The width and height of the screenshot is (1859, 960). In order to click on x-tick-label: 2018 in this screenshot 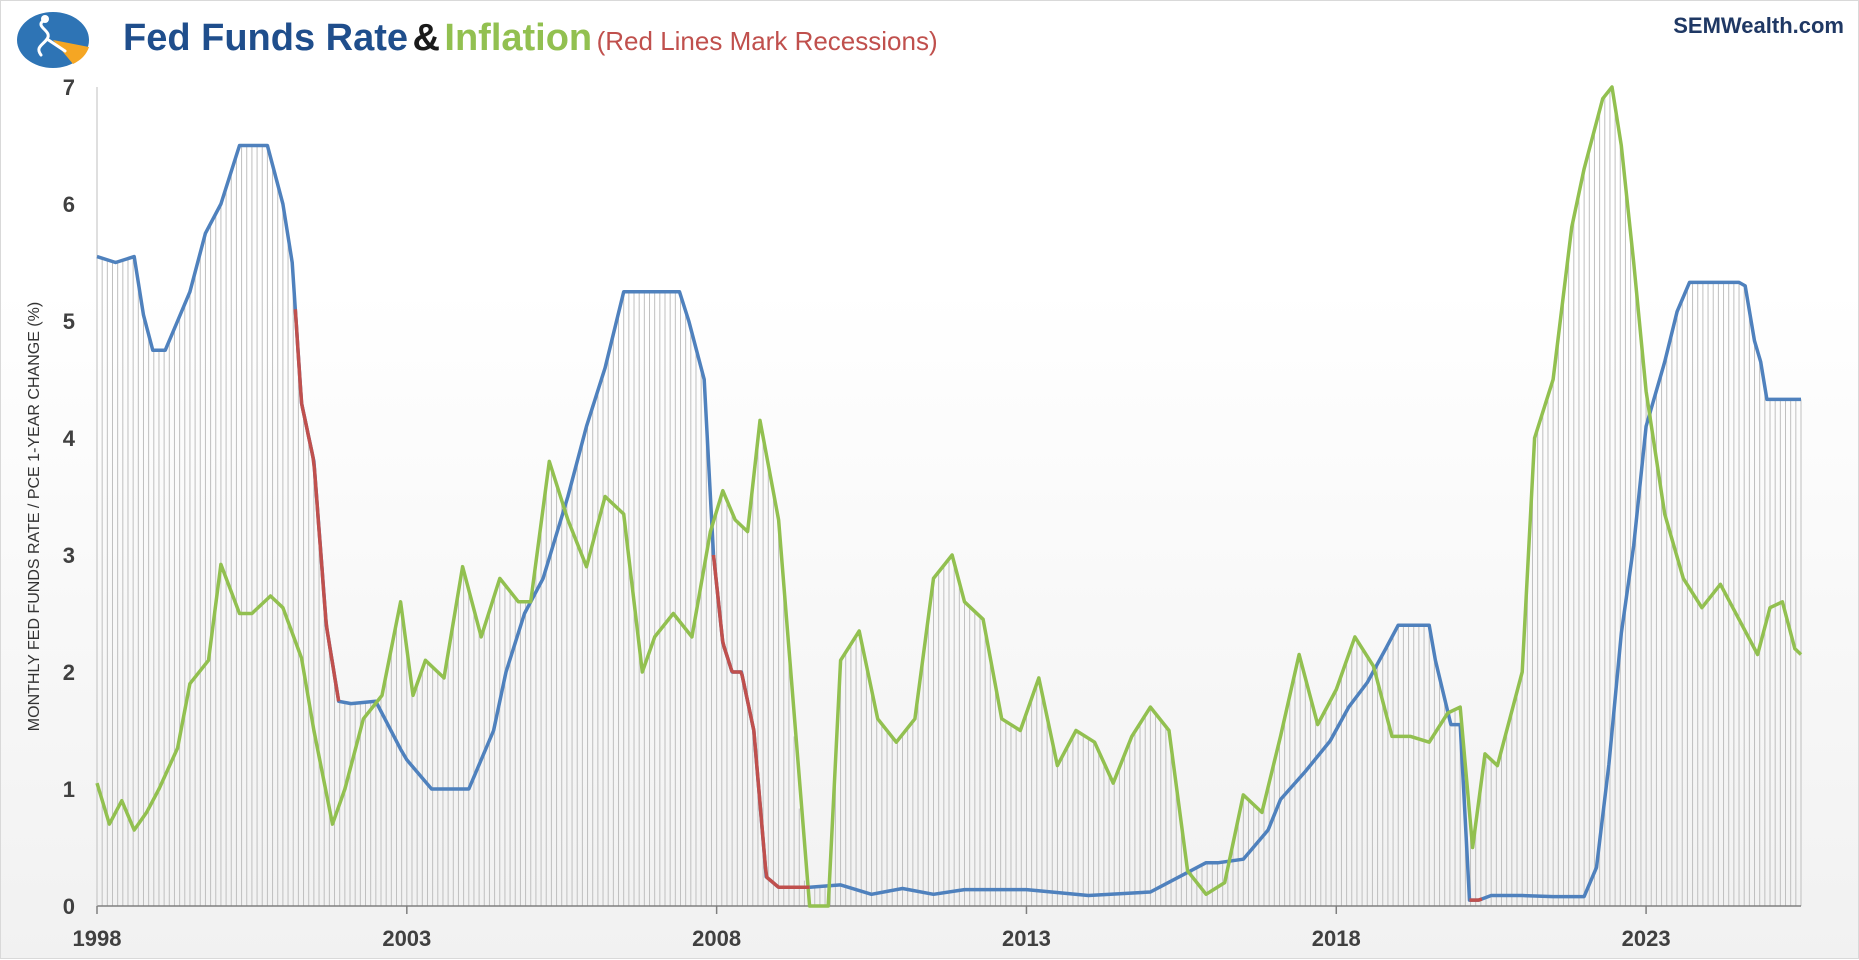, I will do `click(1336, 938)`.